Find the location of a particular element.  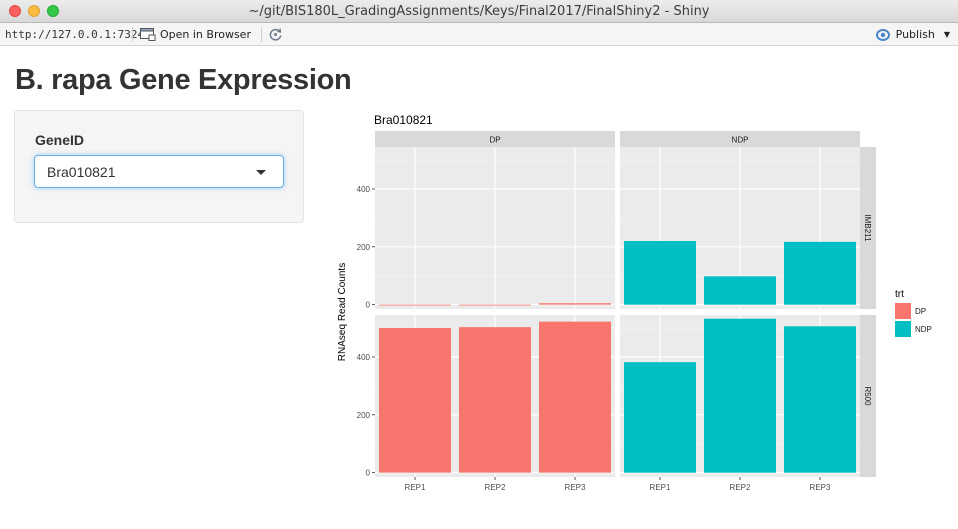

publish-button: Publish ▼ is located at coordinates (912, 34).